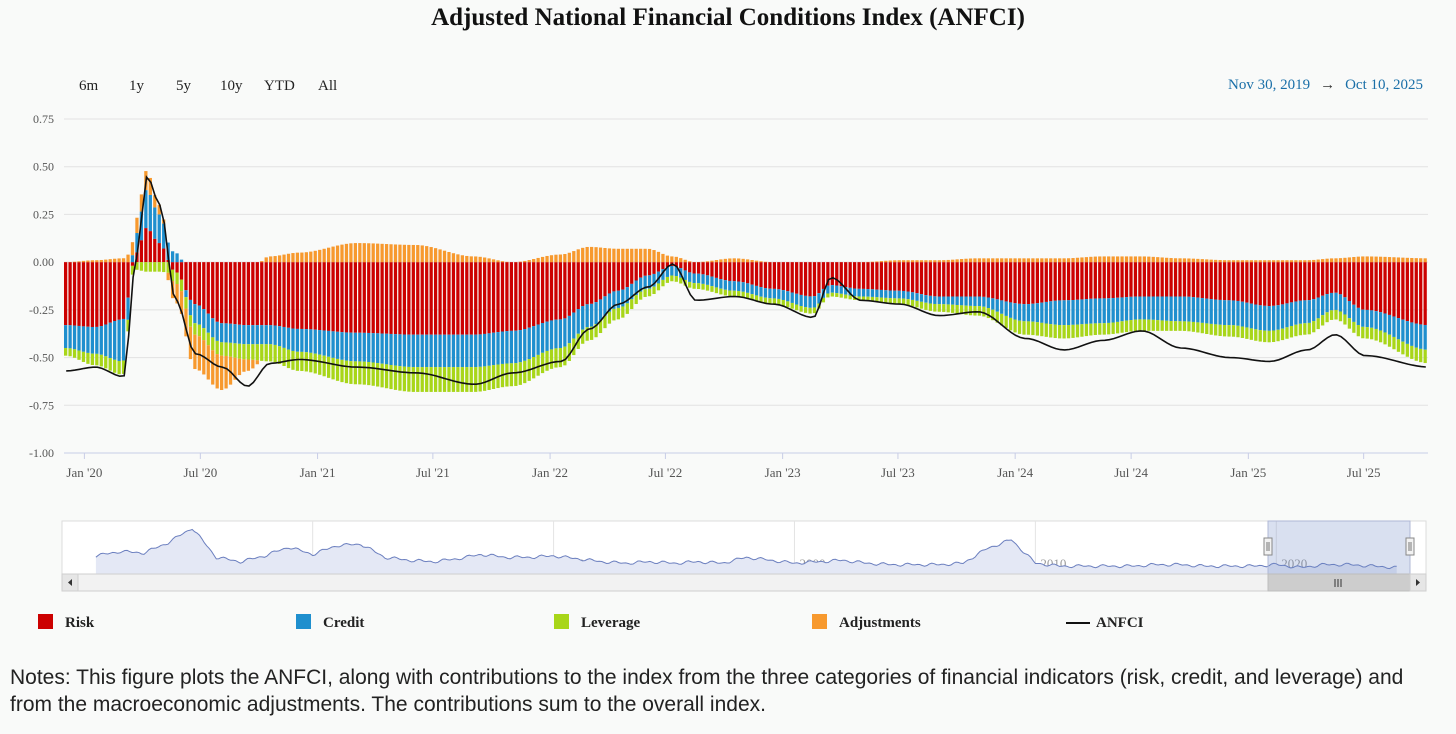 Image resolution: width=1456 pixels, height=734 pixels. What do you see at coordinates (1339, 582) in the screenshot?
I see `scrollbar-thumb` at bounding box center [1339, 582].